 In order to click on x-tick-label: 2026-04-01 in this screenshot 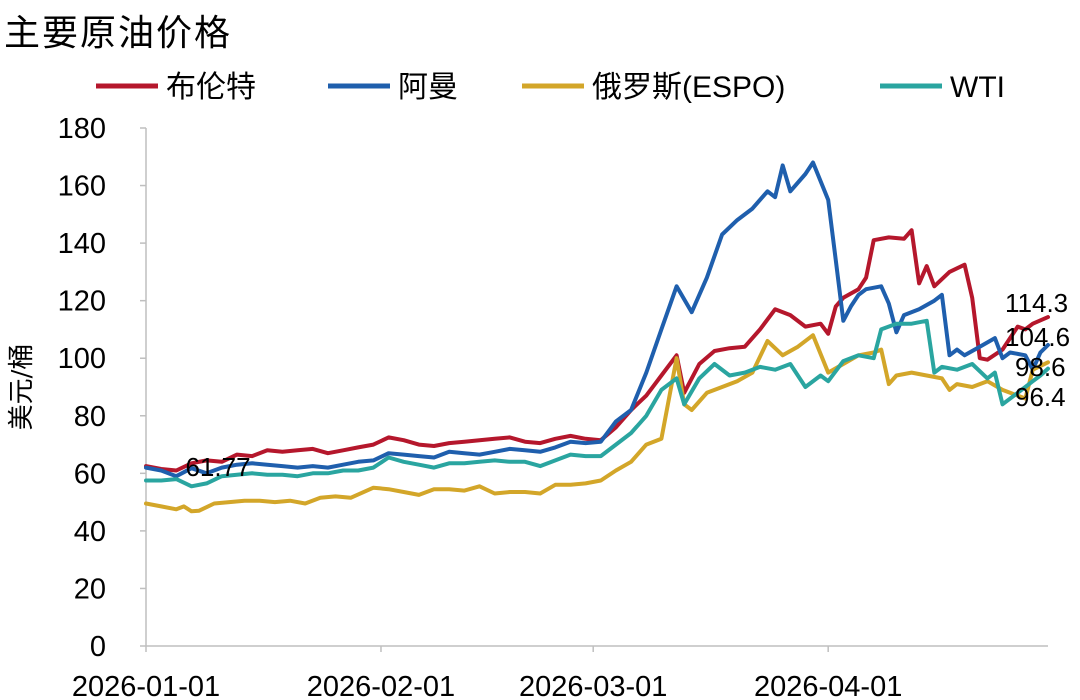, I will do `click(828, 685)`.